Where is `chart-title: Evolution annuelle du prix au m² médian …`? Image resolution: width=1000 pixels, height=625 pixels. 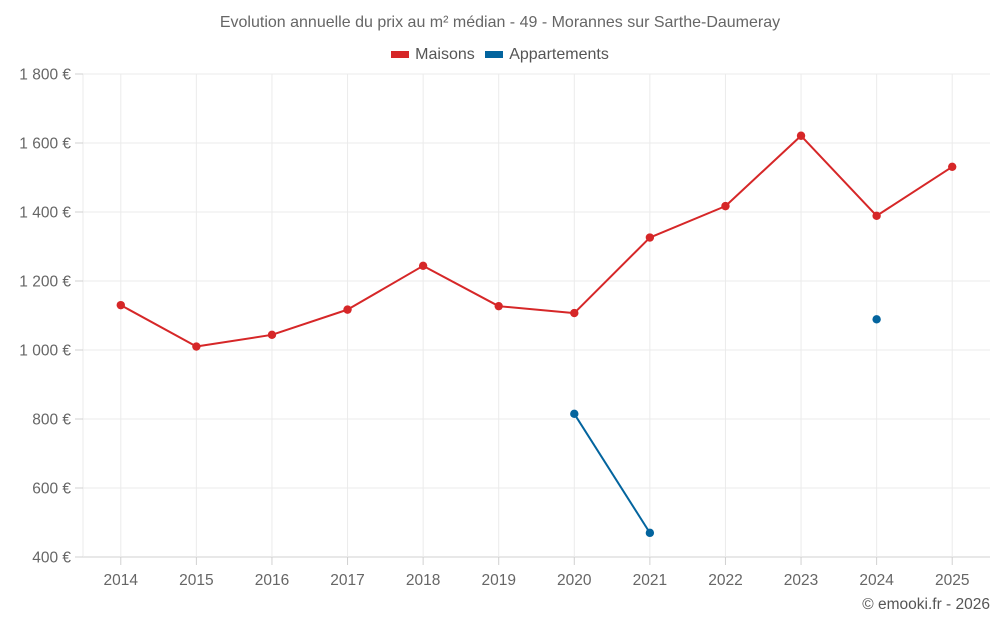 chart-title: Evolution annuelle du prix au m² médian … is located at coordinates (500, 22).